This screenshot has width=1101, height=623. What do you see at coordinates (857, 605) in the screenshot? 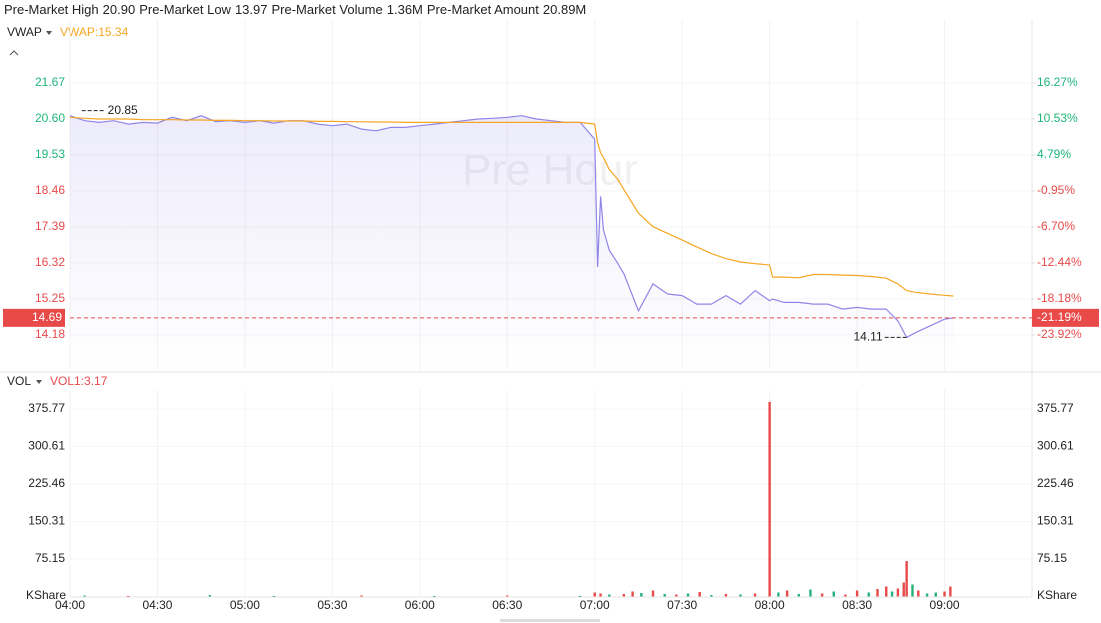
I see `x-tick-label: 08:30` at bounding box center [857, 605].